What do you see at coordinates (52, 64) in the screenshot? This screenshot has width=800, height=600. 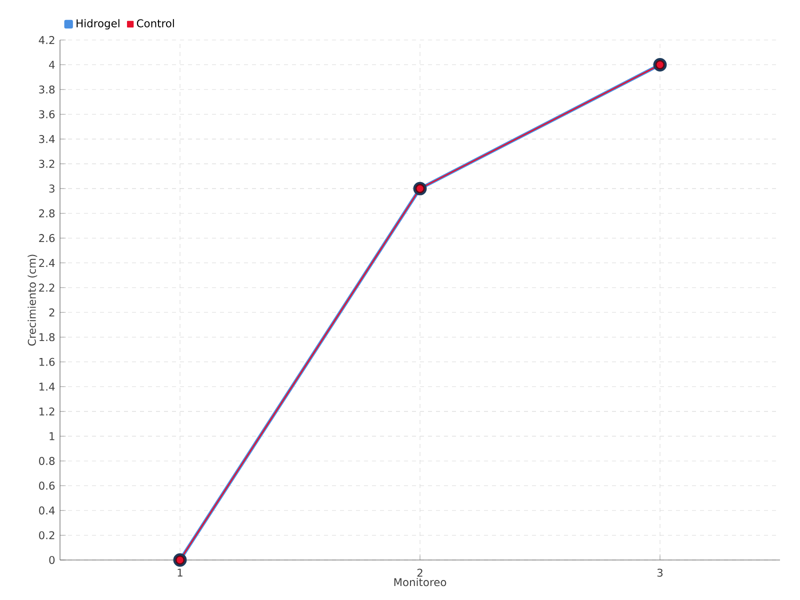 I see `y-tick-label: 4` at bounding box center [52, 64].